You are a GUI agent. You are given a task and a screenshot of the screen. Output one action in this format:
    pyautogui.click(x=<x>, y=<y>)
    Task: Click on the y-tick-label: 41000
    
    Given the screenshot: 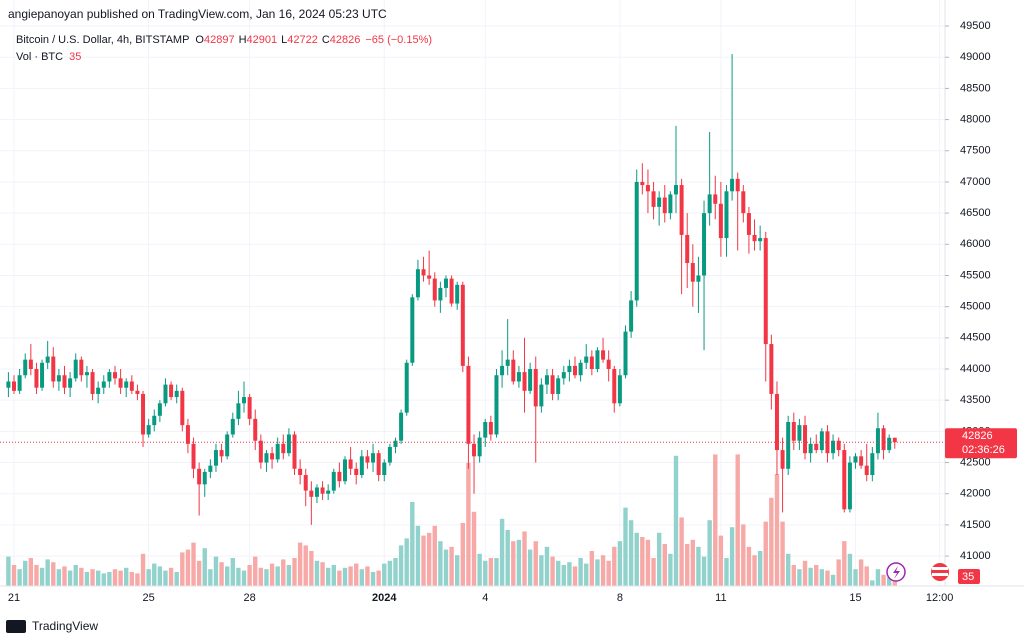 What is the action you would take?
    pyautogui.click(x=975, y=556)
    